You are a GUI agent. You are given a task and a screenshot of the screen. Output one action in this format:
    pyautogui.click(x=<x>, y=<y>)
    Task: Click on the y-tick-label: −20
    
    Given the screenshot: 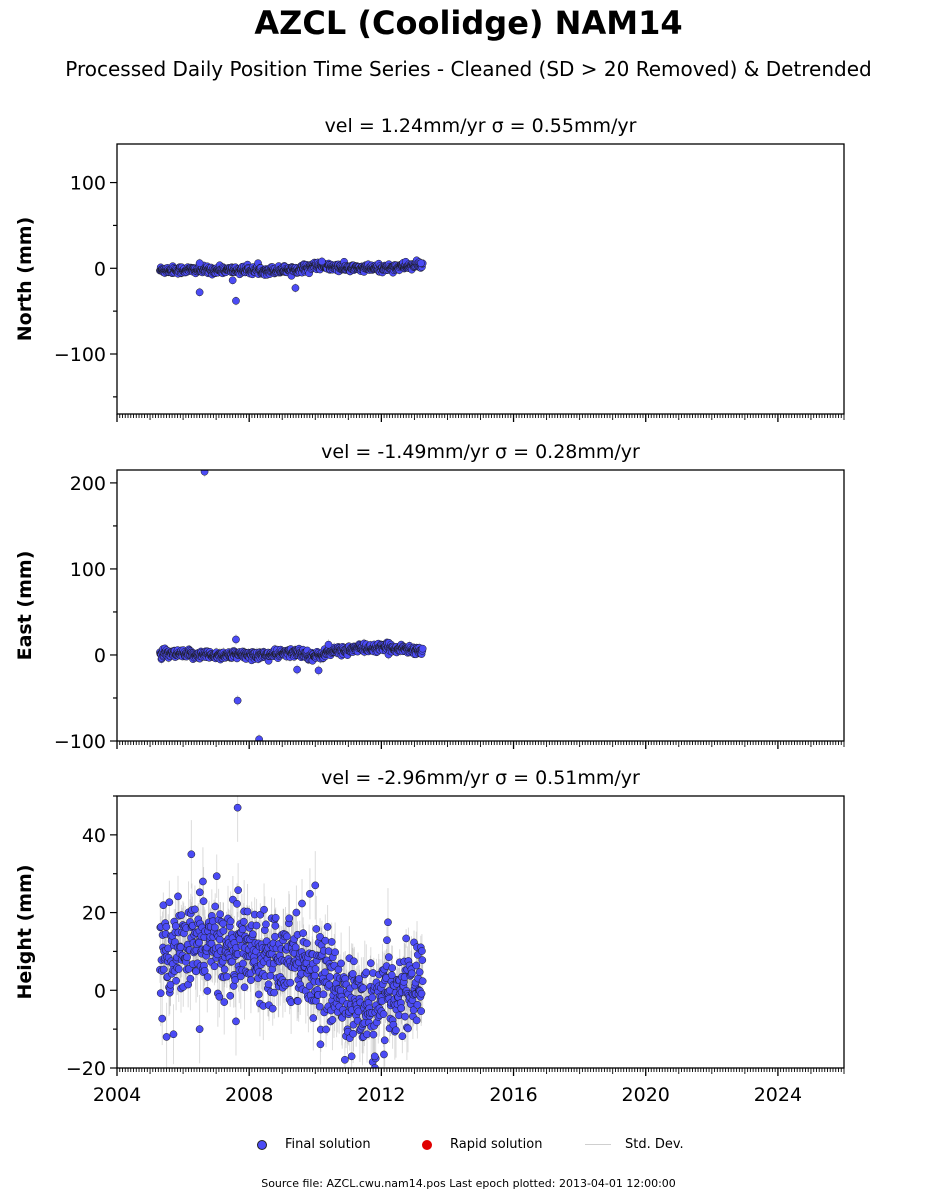 What is the action you would take?
    pyautogui.click(x=86, y=1069)
    